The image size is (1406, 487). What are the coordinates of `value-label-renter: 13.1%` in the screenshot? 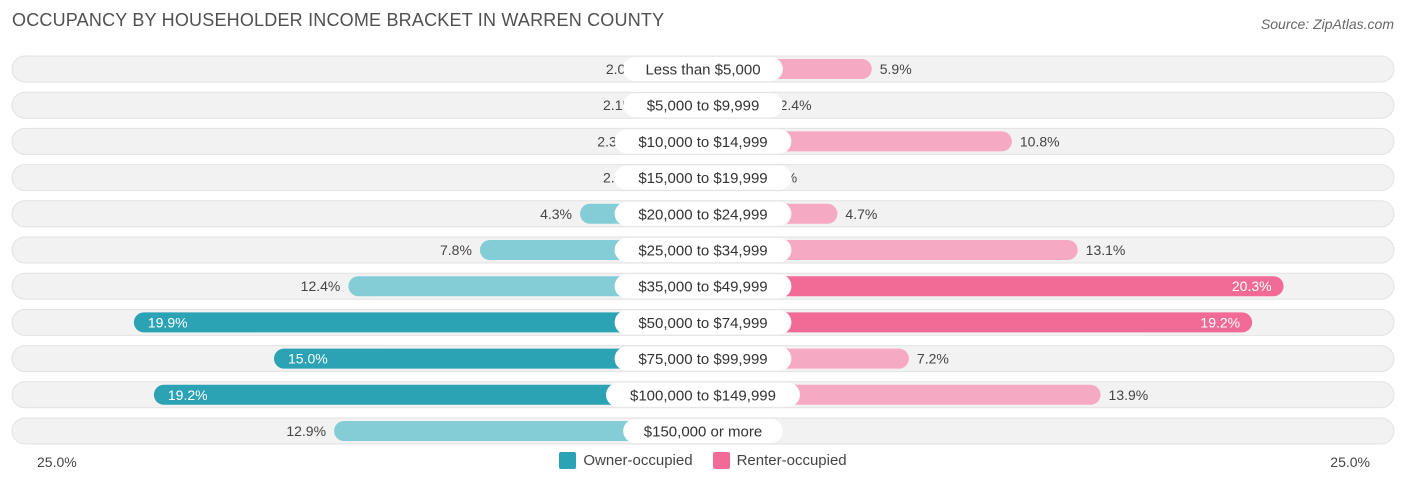 It's located at (1106, 250).